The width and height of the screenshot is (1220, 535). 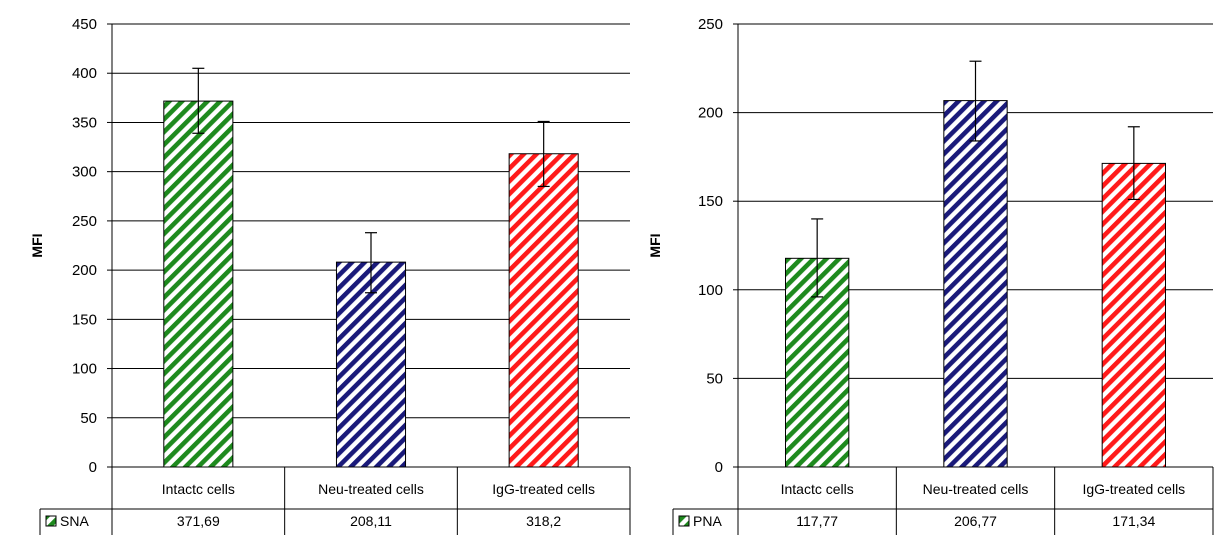 What do you see at coordinates (84, 73) in the screenshot?
I see `y-tick-label: 400` at bounding box center [84, 73].